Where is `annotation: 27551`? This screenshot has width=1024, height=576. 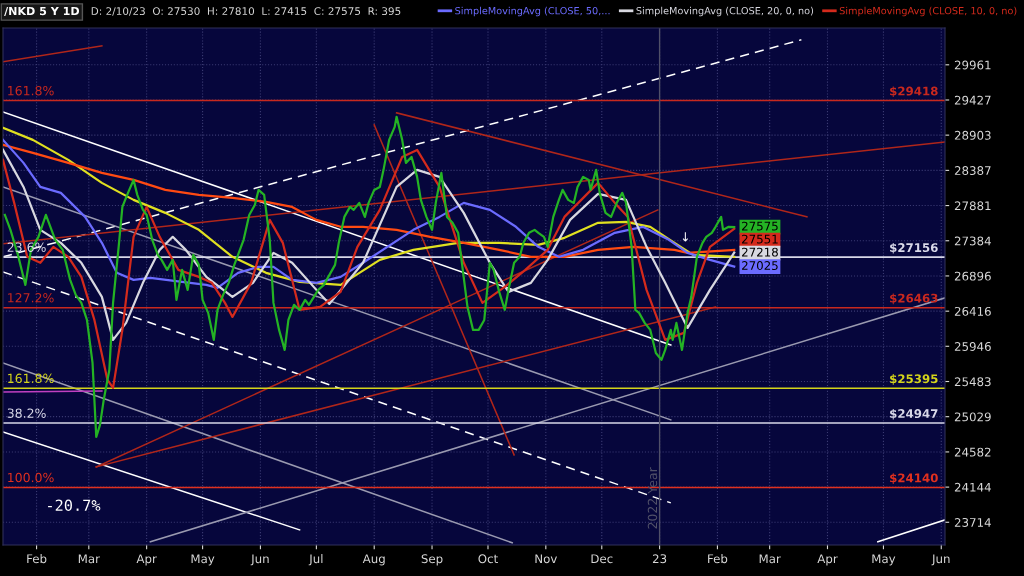
annotation: 27551 is located at coordinates (760, 239).